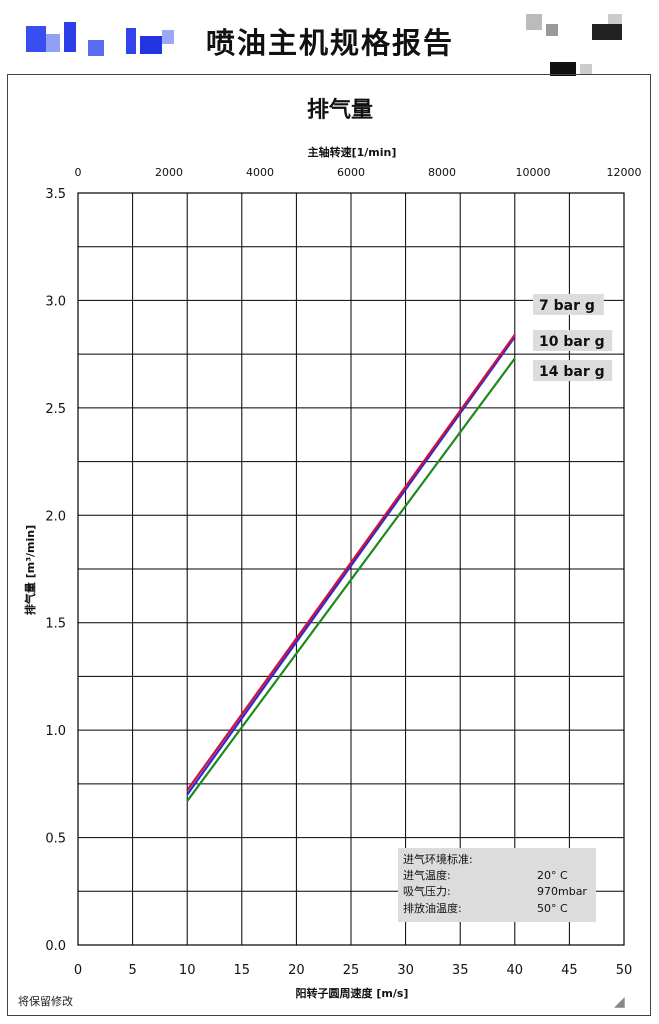  I want to click on y-tick-label: 2.5, so click(55, 409).